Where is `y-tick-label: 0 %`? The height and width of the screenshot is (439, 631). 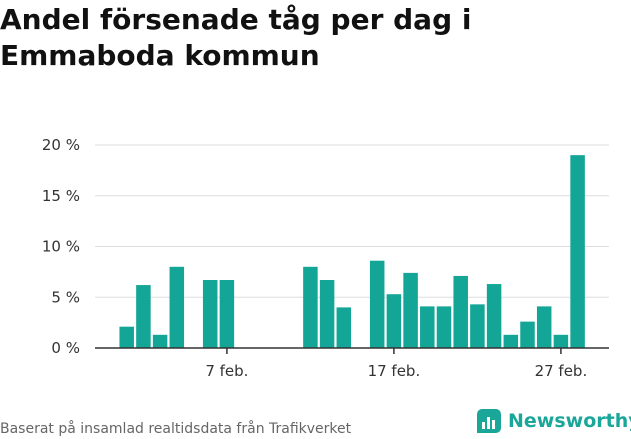
y-tick-label: 0 % is located at coordinates (65, 348).